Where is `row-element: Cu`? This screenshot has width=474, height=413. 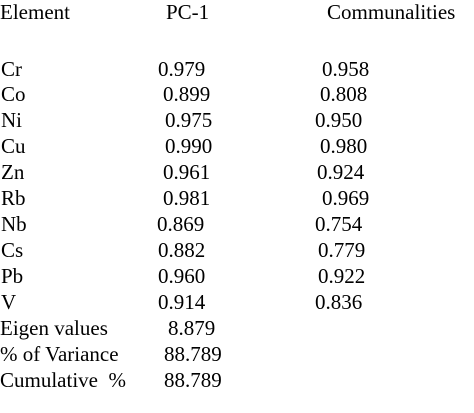
row-element: Cu is located at coordinates (13, 146).